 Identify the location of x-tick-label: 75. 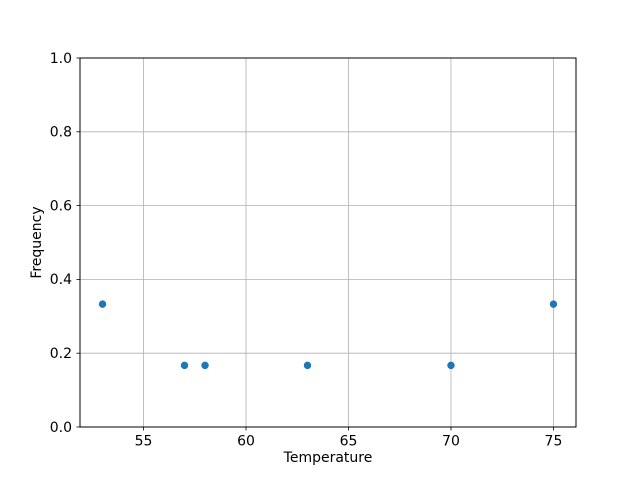
(554, 442).